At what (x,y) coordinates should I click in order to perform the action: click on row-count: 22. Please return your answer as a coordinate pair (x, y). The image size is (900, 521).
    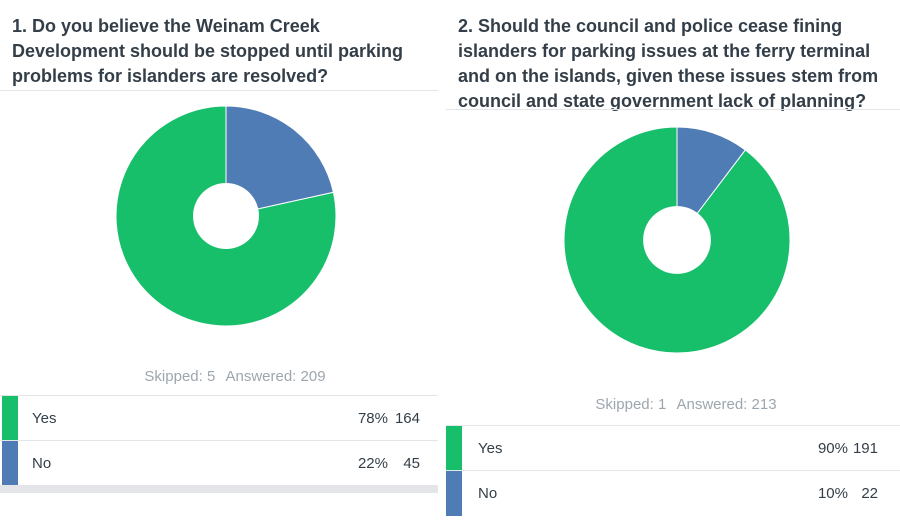
    Looking at the image, I should click on (869, 493).